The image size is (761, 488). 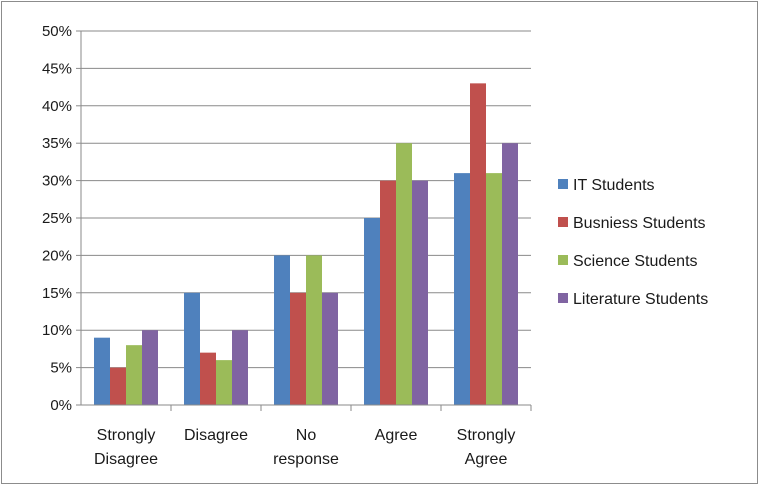 What do you see at coordinates (57, 31) in the screenshot?
I see `y-tick-label: 50%` at bounding box center [57, 31].